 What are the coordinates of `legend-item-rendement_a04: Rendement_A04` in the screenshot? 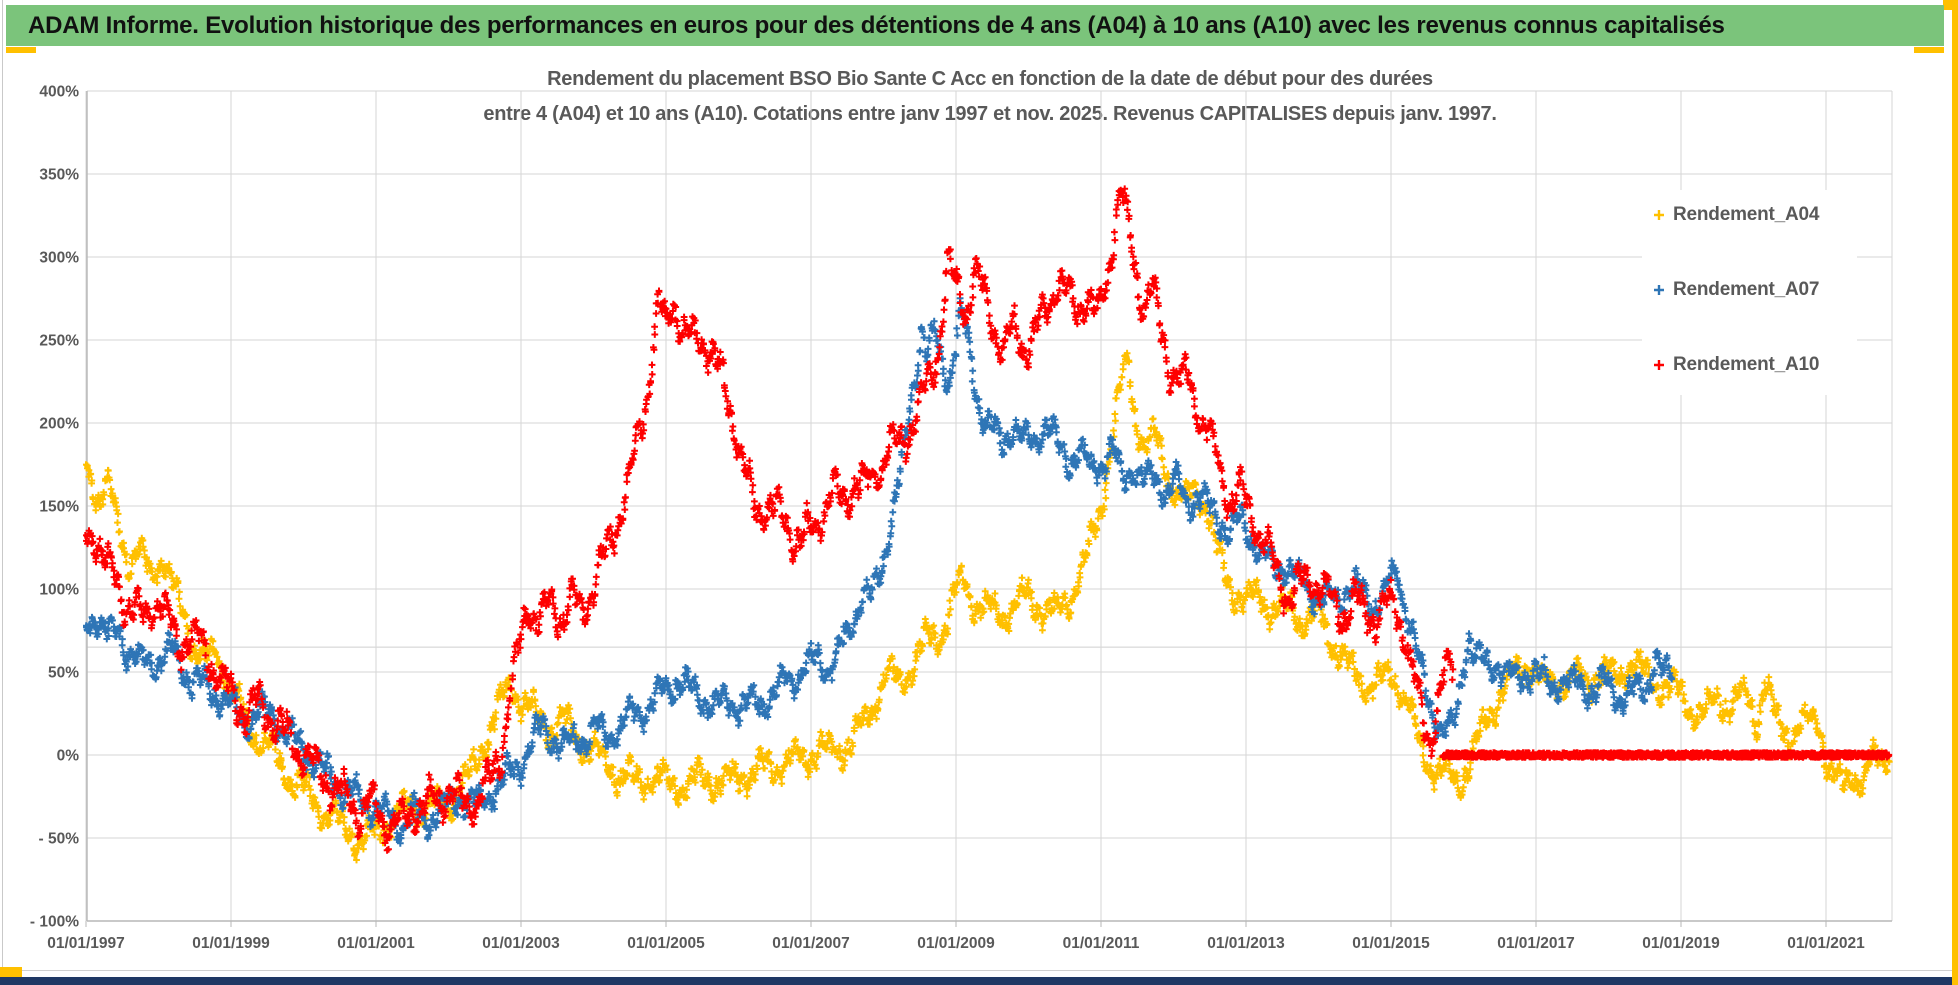 It's located at (1754, 215).